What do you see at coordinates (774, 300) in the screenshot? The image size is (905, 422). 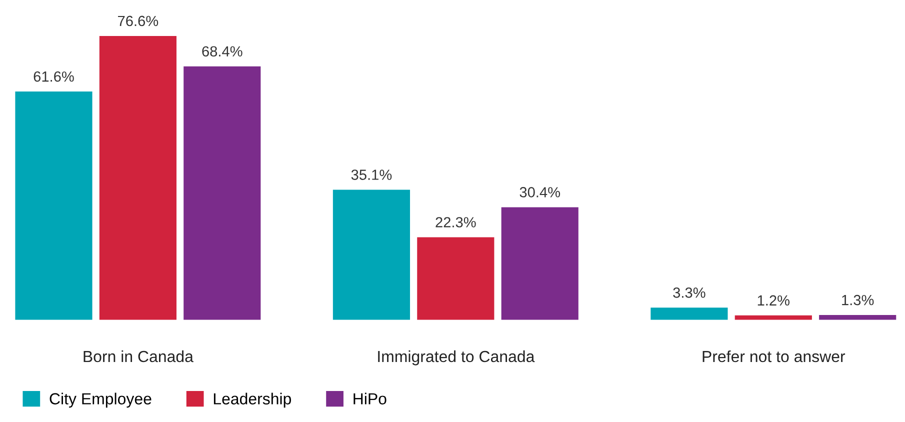 I see `data-label: 1.2%` at bounding box center [774, 300].